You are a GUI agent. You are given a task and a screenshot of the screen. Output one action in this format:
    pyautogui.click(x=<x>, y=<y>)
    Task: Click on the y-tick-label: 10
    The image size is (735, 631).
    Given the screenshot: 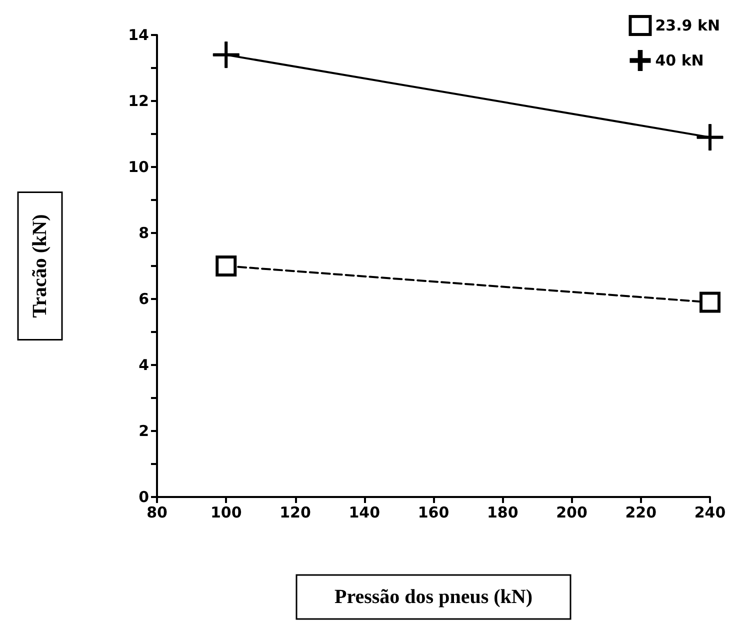 What is the action you would take?
    pyautogui.click(x=138, y=167)
    